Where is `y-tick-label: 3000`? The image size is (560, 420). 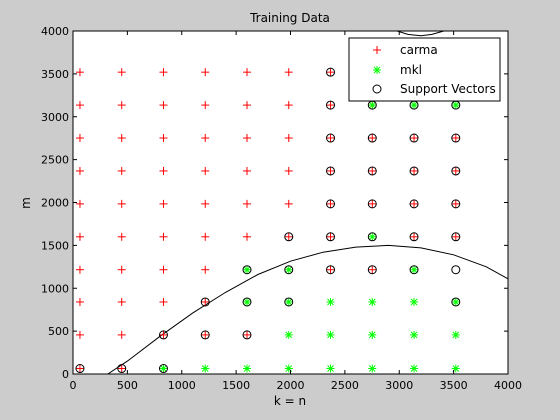
y-tick-label: 3000 is located at coordinates (55, 117).